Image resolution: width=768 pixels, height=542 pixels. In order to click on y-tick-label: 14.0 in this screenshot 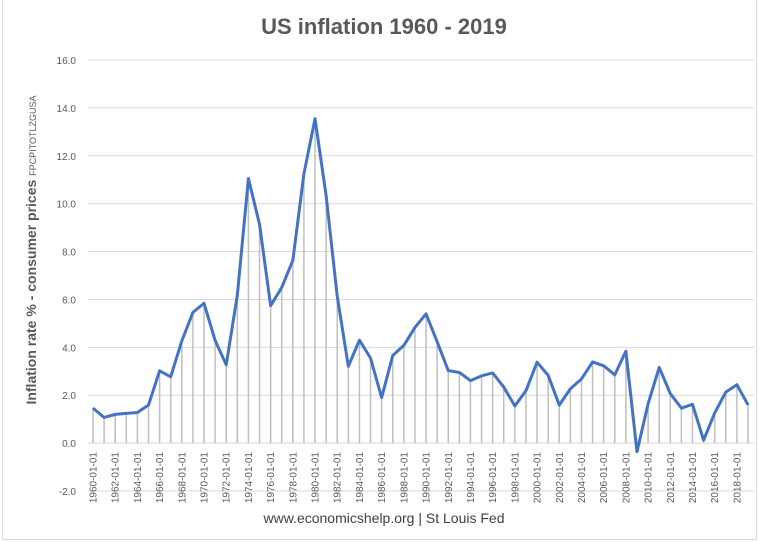, I will do `click(67, 109)`.